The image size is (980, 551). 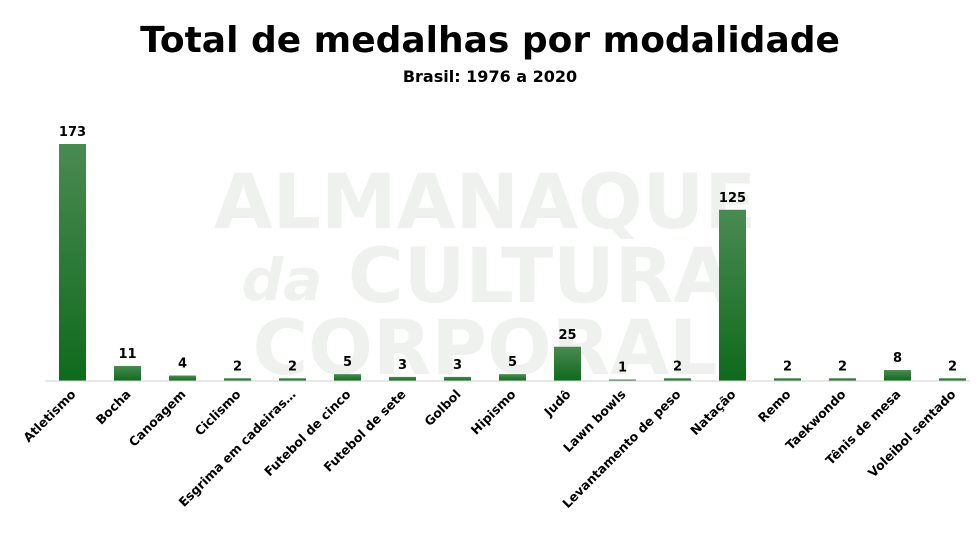 I want to click on category-label-3: Ciclismo, so click(x=218, y=412).